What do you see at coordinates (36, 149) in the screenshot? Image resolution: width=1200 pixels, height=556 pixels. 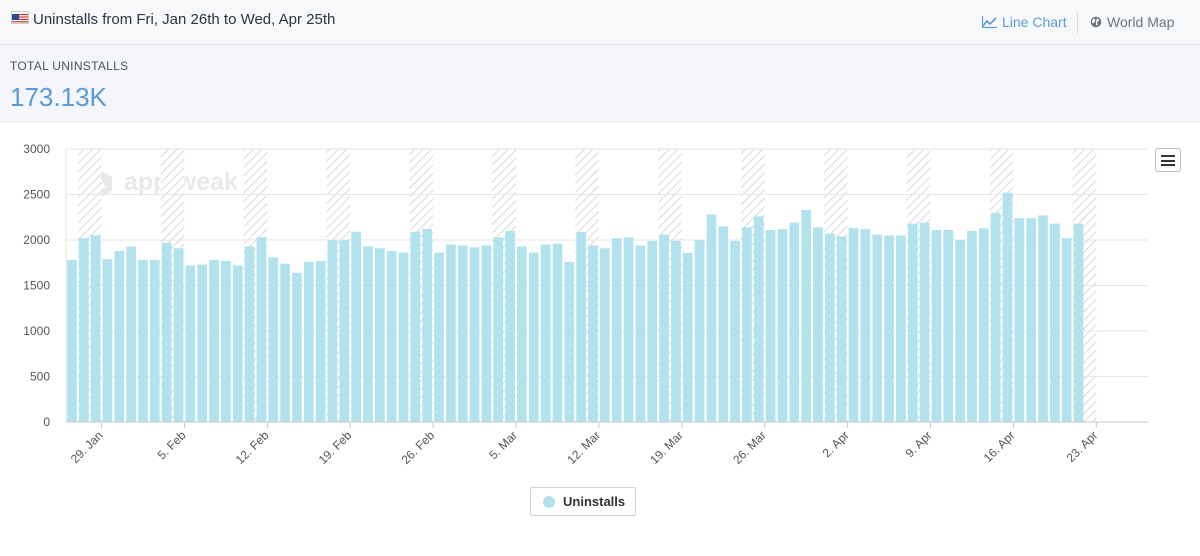 I see `y-tick-label: 3000` at bounding box center [36, 149].